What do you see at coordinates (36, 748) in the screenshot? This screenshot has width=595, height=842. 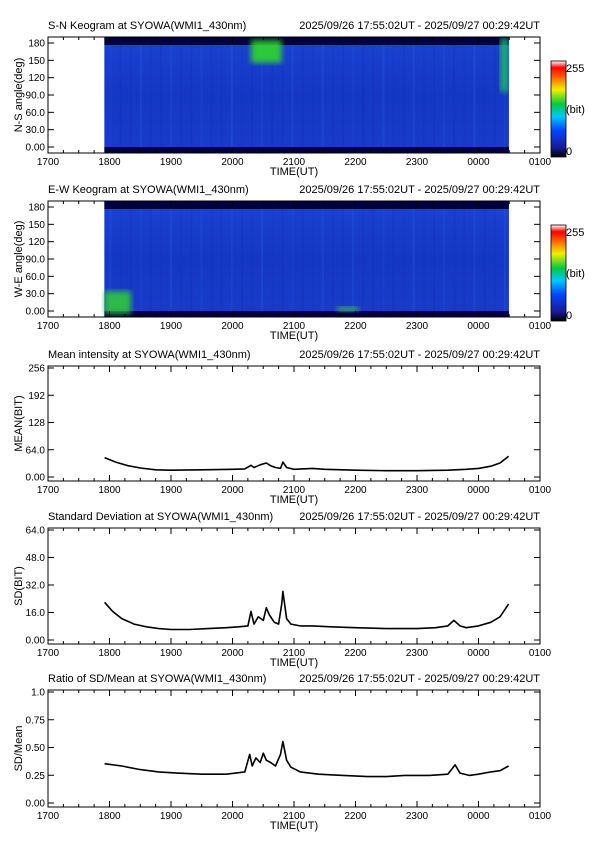 I see `y-tick-label: 0.50` at bounding box center [36, 748].